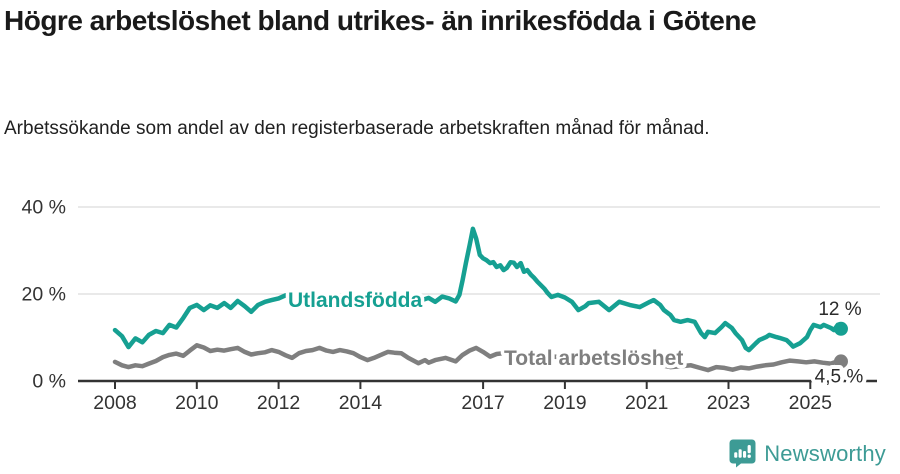 This screenshot has height=474, width=900. Describe the element at coordinates (477, 384) in the screenshot. I see `x-axis` at that location.